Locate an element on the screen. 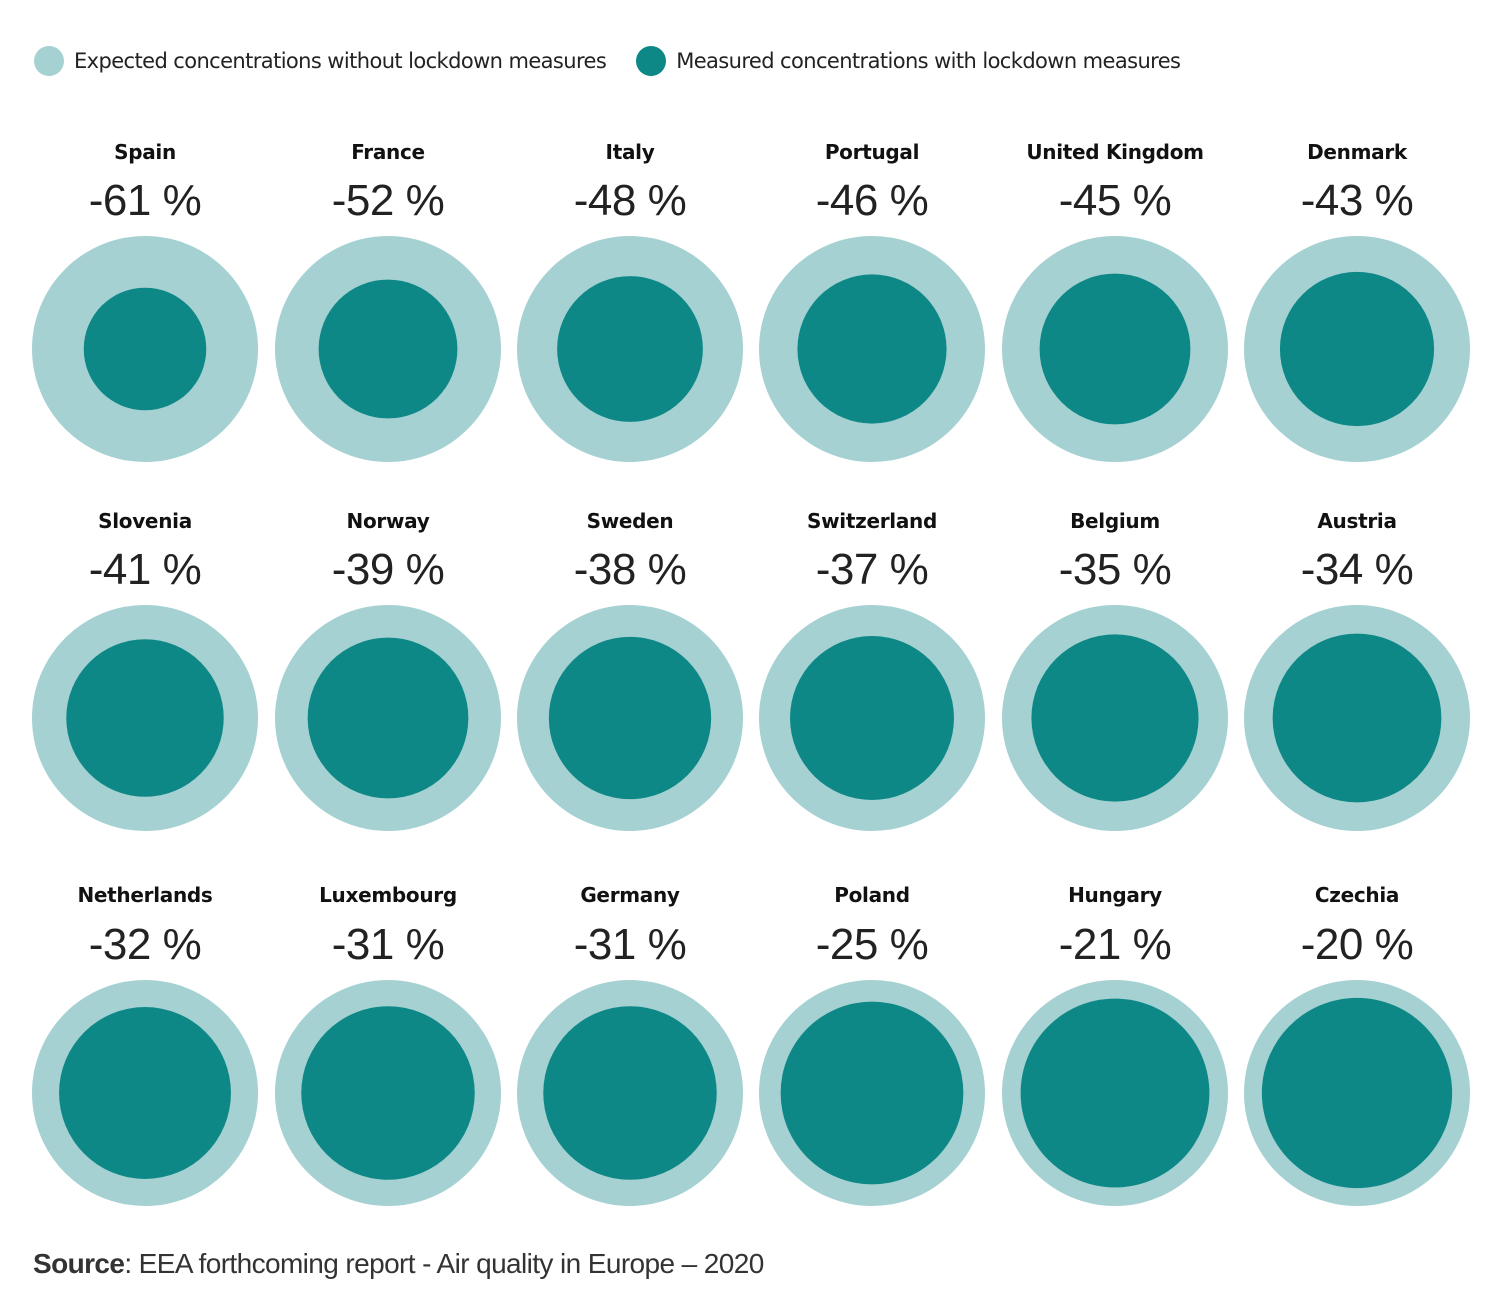  measured-circle-slovenia is located at coordinates (145, 718).